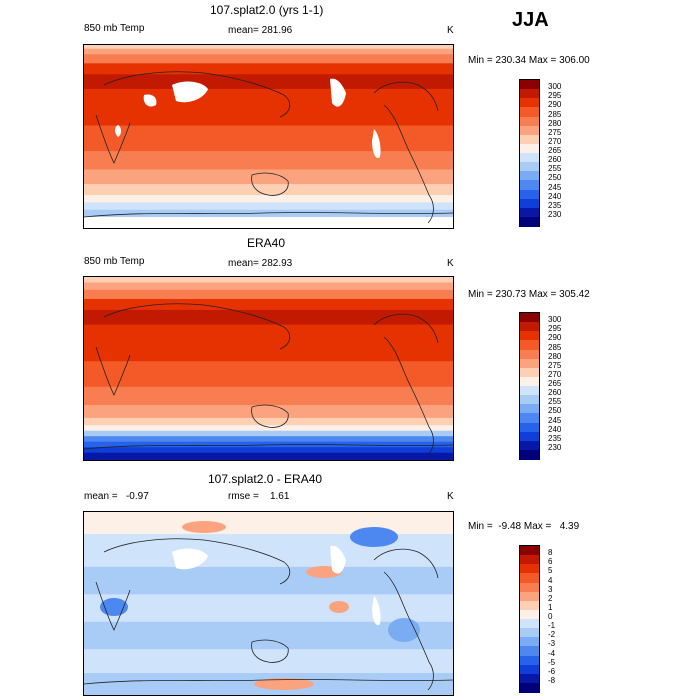  Describe the element at coordinates (555, 205) in the screenshot. I see `colorbar-tick-label: 235` at that location.